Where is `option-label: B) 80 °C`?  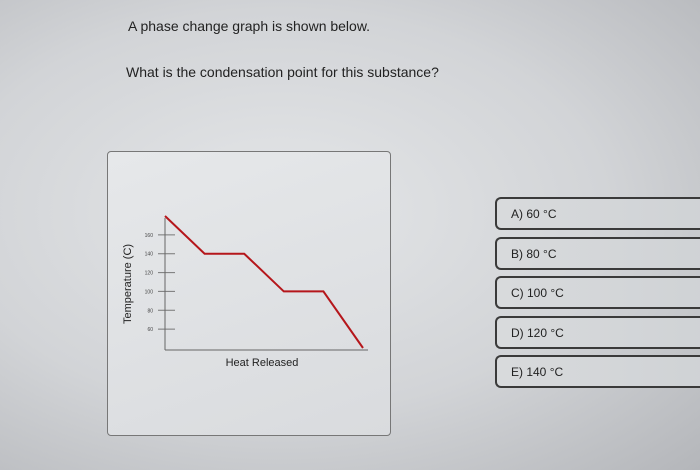 option-label: B) 80 °C is located at coordinates (534, 253).